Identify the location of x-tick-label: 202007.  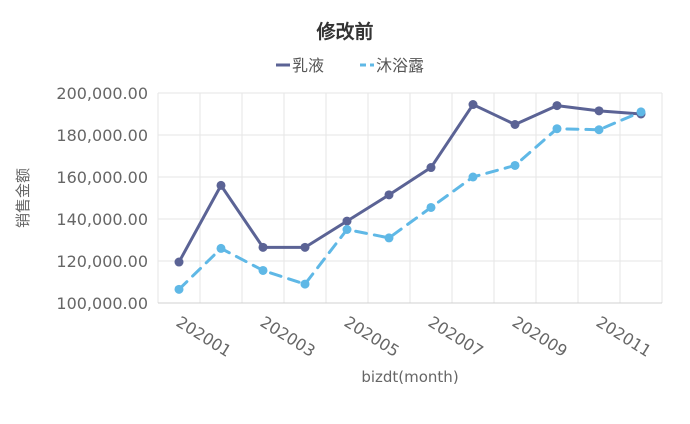
(456, 336).